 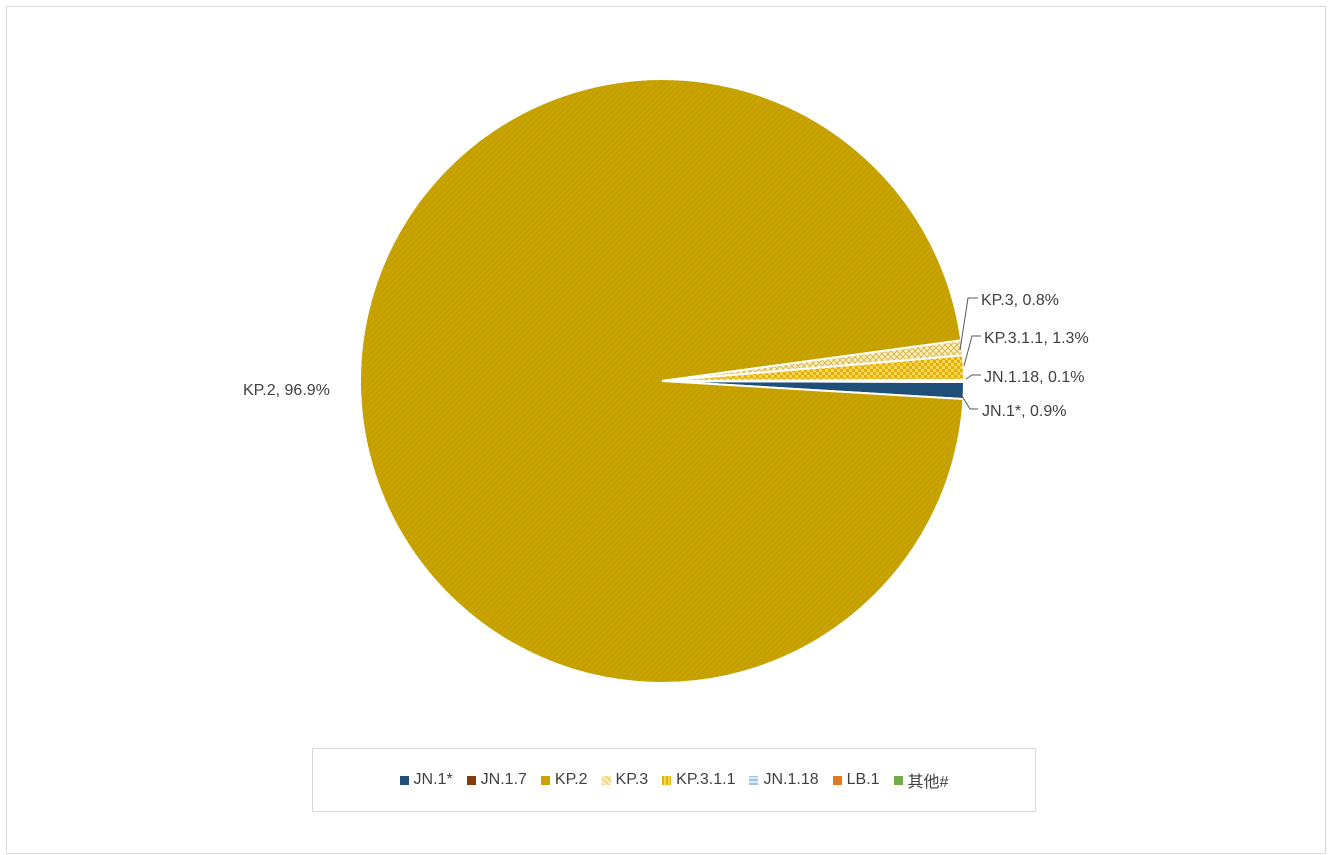 I want to click on legend-item: 其他#, so click(x=921, y=780).